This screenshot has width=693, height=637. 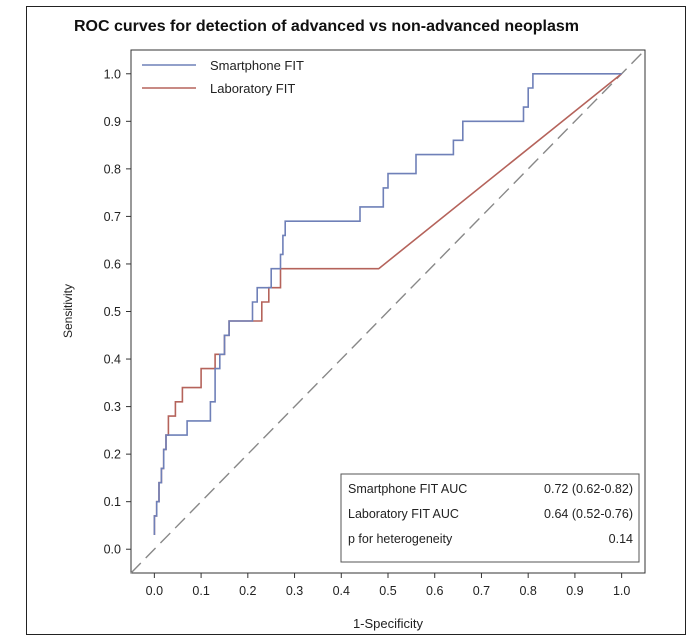 I want to click on y-tick-label: 0.4, so click(x=112, y=360).